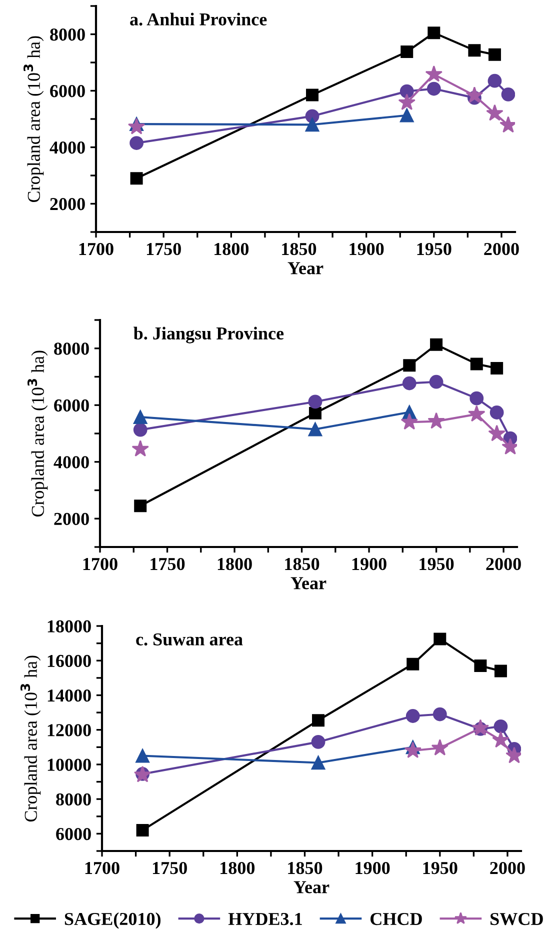 The height and width of the screenshot is (945, 559). I want to click on y-tick-label: 14000, so click(69, 695).